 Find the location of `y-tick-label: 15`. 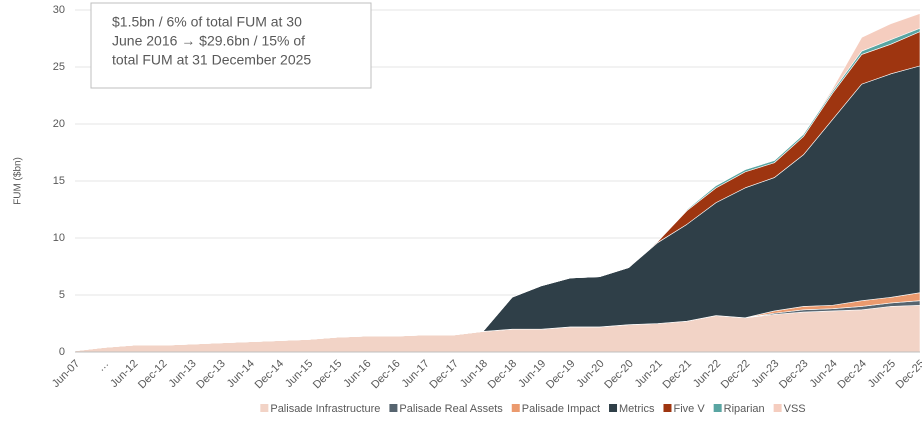

y-tick-label: 15 is located at coordinates (59, 181).